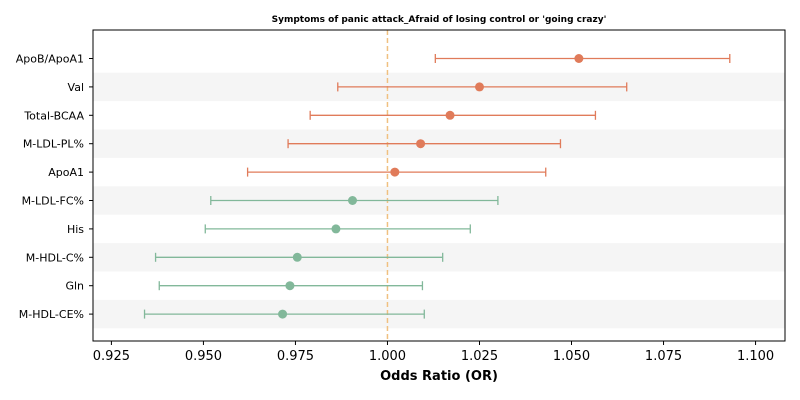 This screenshot has width=800, height=400. Describe the element at coordinates (50, 59) in the screenshot. I see `y-tick-label: ApoB/ApoA1` at that location.